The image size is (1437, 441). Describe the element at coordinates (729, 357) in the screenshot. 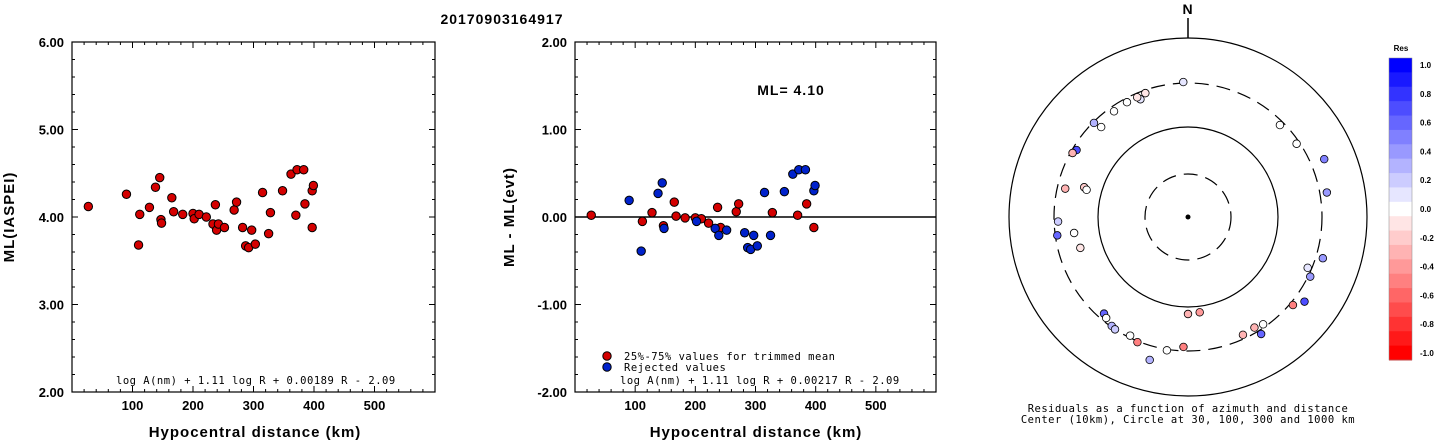

I see `legend-entry-trimmed: 25%-75% values for trimmed mean` at that location.